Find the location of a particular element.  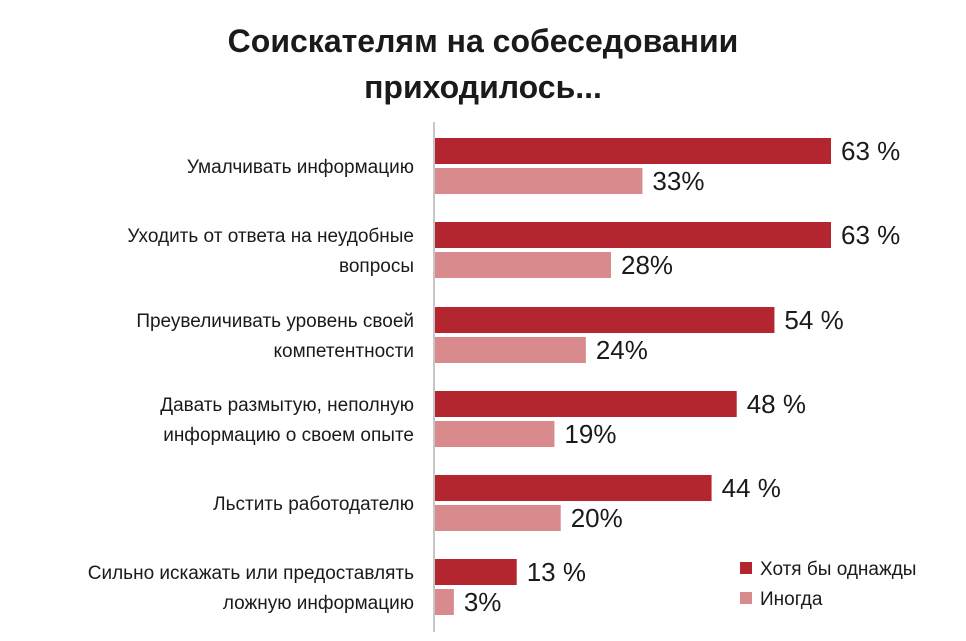

category-label-4-line-2: информацию о своем опыте is located at coordinates (288, 435).